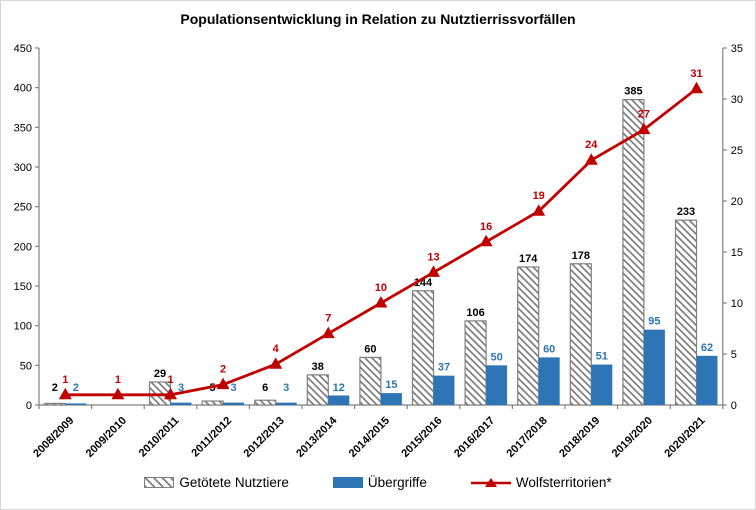  I want to click on wolfsterritorien-value-label: 24, so click(591, 145).